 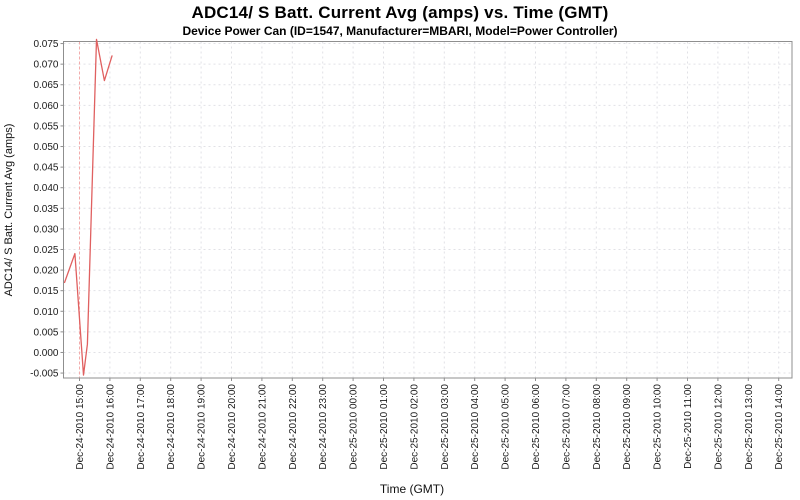 I want to click on x-tick-label: Dec-25-2010 08:00, so click(x=597, y=427).